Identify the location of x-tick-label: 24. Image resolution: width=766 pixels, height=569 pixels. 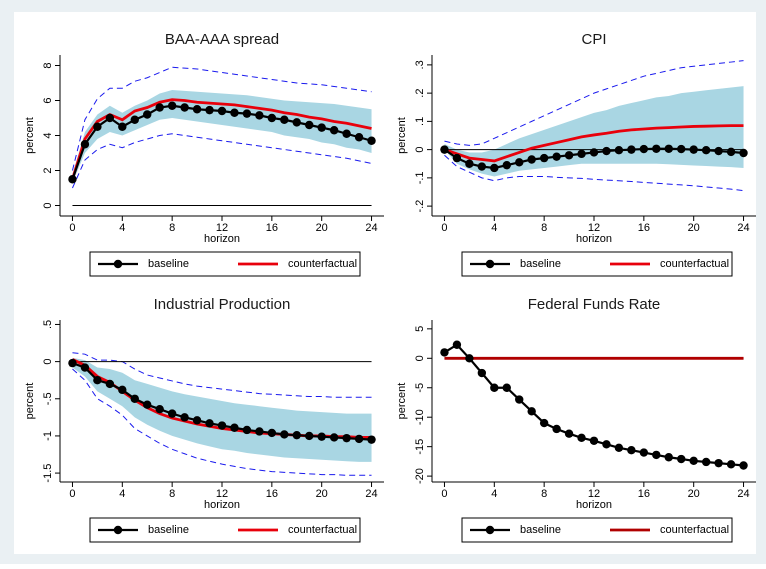
(743, 494).